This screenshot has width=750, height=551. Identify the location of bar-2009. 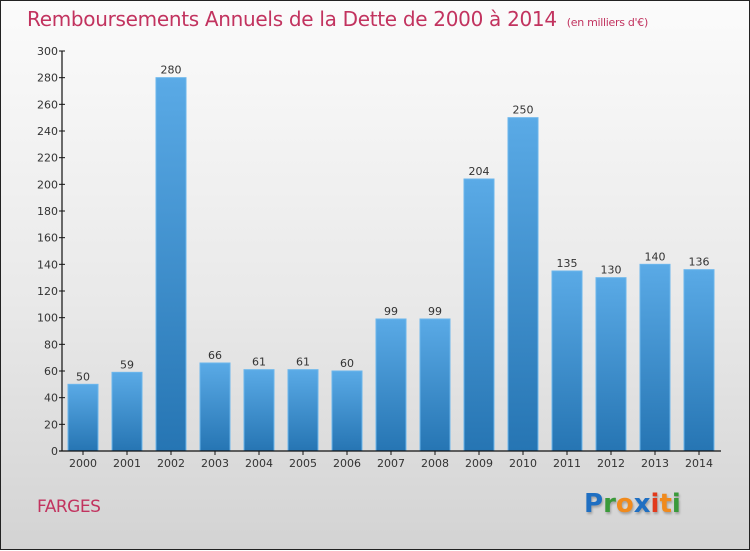
(479, 315).